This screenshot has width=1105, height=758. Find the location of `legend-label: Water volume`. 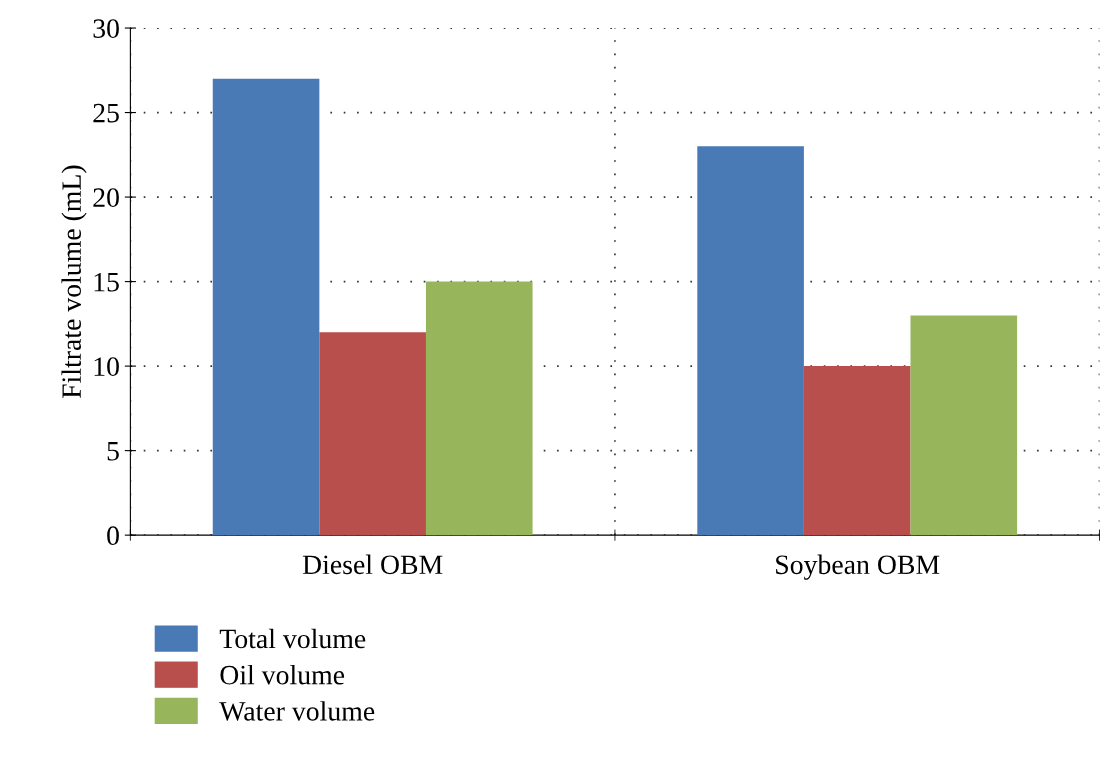

legend-label: Water volume is located at coordinates (297, 711).